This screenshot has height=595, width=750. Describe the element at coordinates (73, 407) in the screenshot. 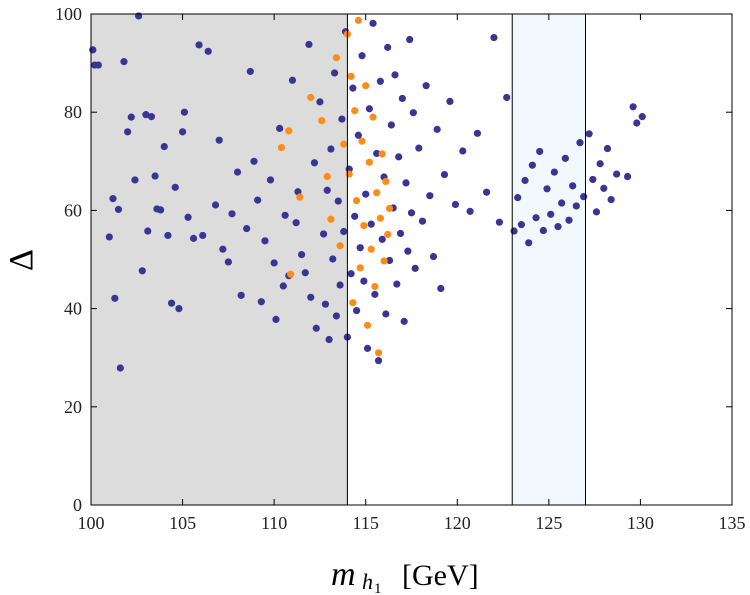

I see `y-tick-label: 20` at that location.